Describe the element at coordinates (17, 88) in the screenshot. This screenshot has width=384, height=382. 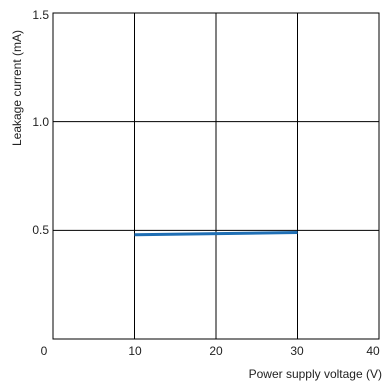
I see `y-axis-label: Leakage current (mA)` at that location.